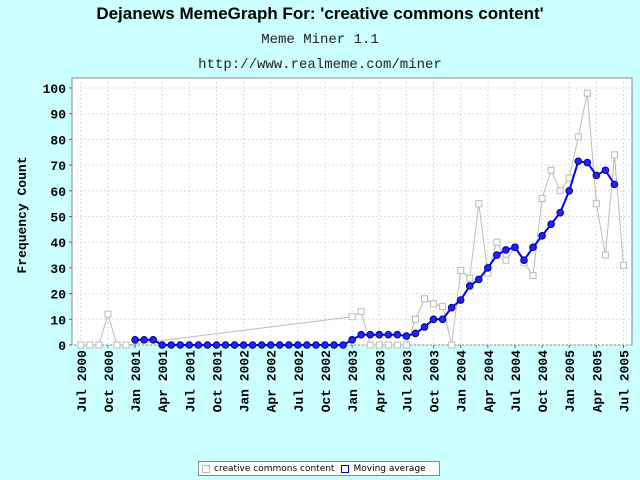 The image size is (640, 480). I want to click on y-tick-label: 70, so click(58, 166).